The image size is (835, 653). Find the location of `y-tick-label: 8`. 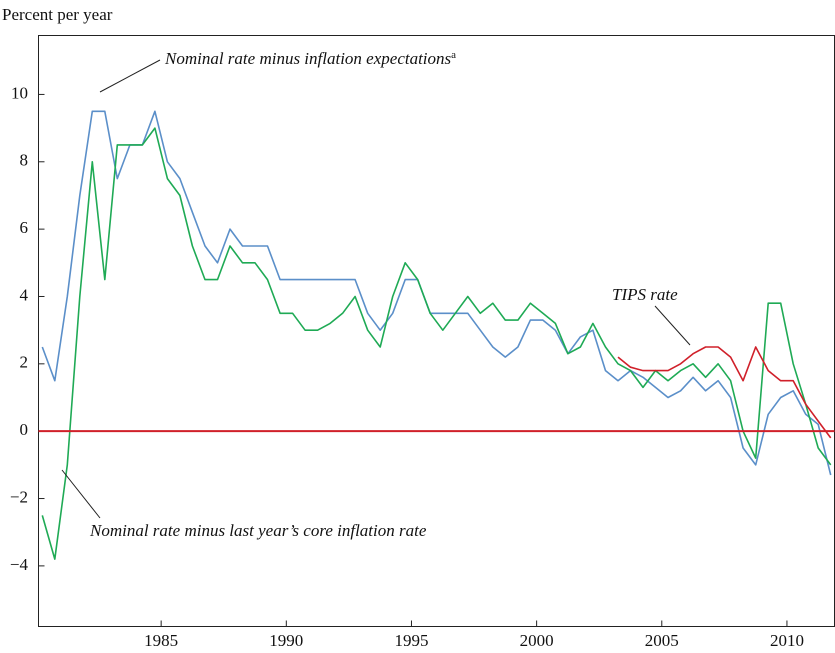

y-tick-label: 8 is located at coordinates (24, 160).